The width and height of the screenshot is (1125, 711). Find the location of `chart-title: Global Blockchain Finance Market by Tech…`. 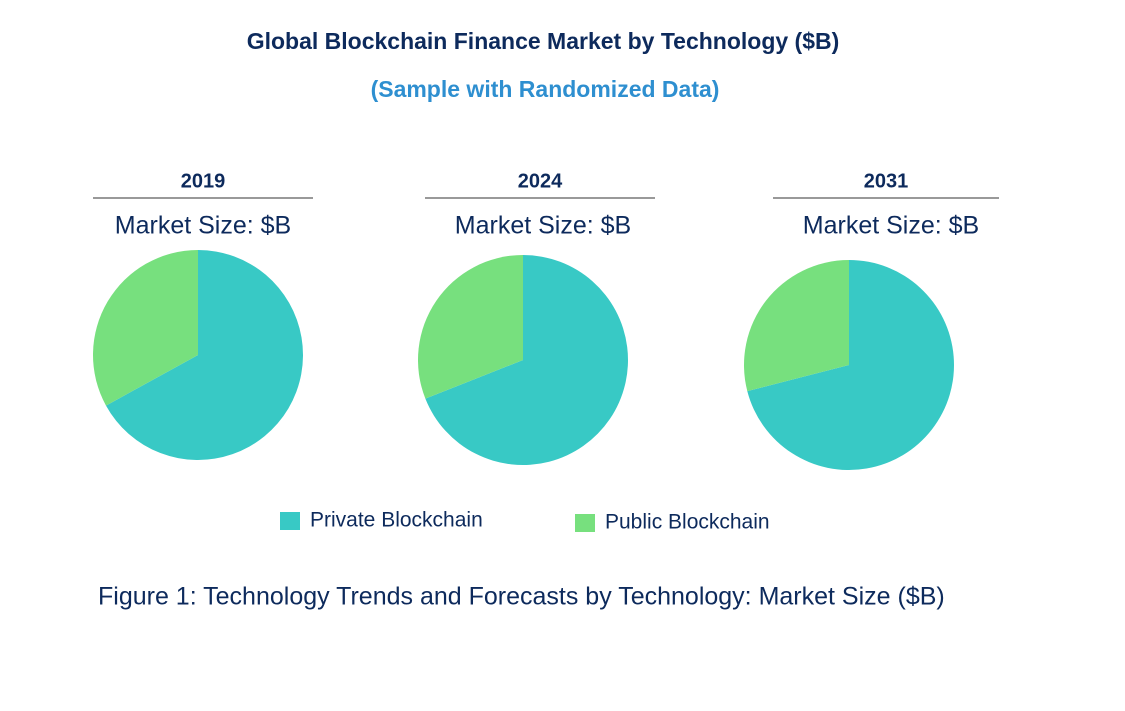

chart-title: Global Blockchain Finance Market by Tech… is located at coordinates (543, 41).